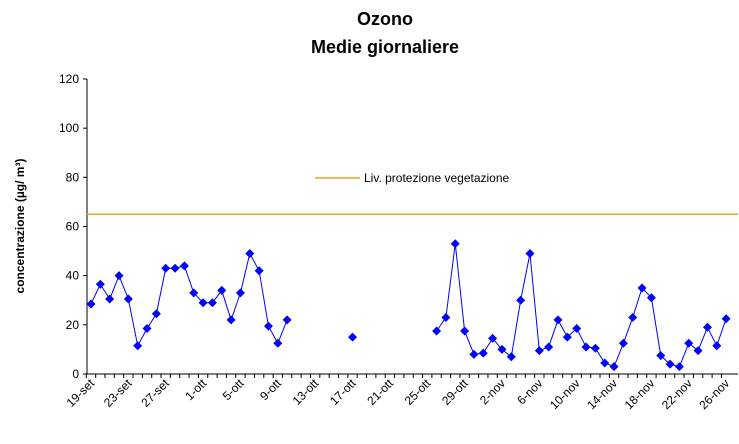 This screenshot has width=739, height=444. Describe the element at coordinates (565, 394) in the screenshot. I see `x-tick-label: 10-nov` at that location.